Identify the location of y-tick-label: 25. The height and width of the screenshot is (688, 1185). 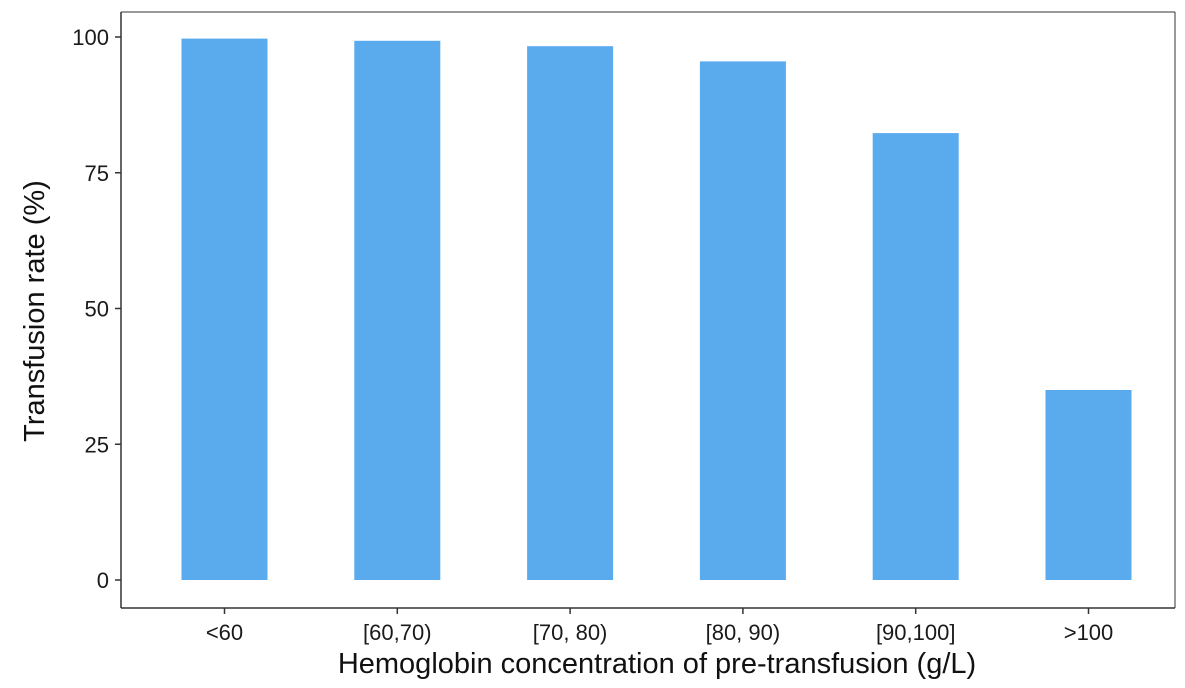
(97, 444).